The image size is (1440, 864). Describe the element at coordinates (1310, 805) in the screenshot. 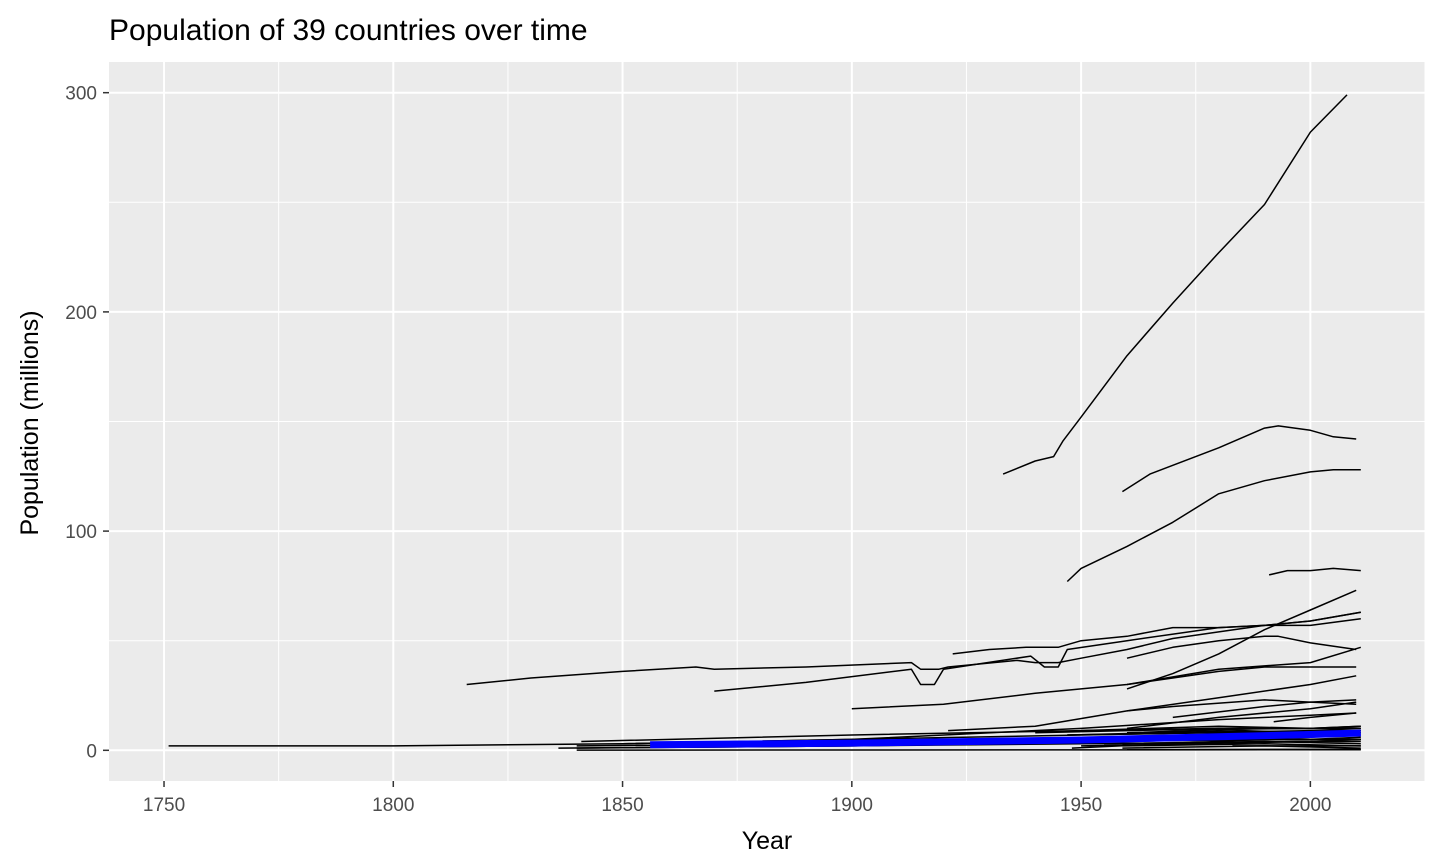

I see `x-tick-label: 2000` at that location.